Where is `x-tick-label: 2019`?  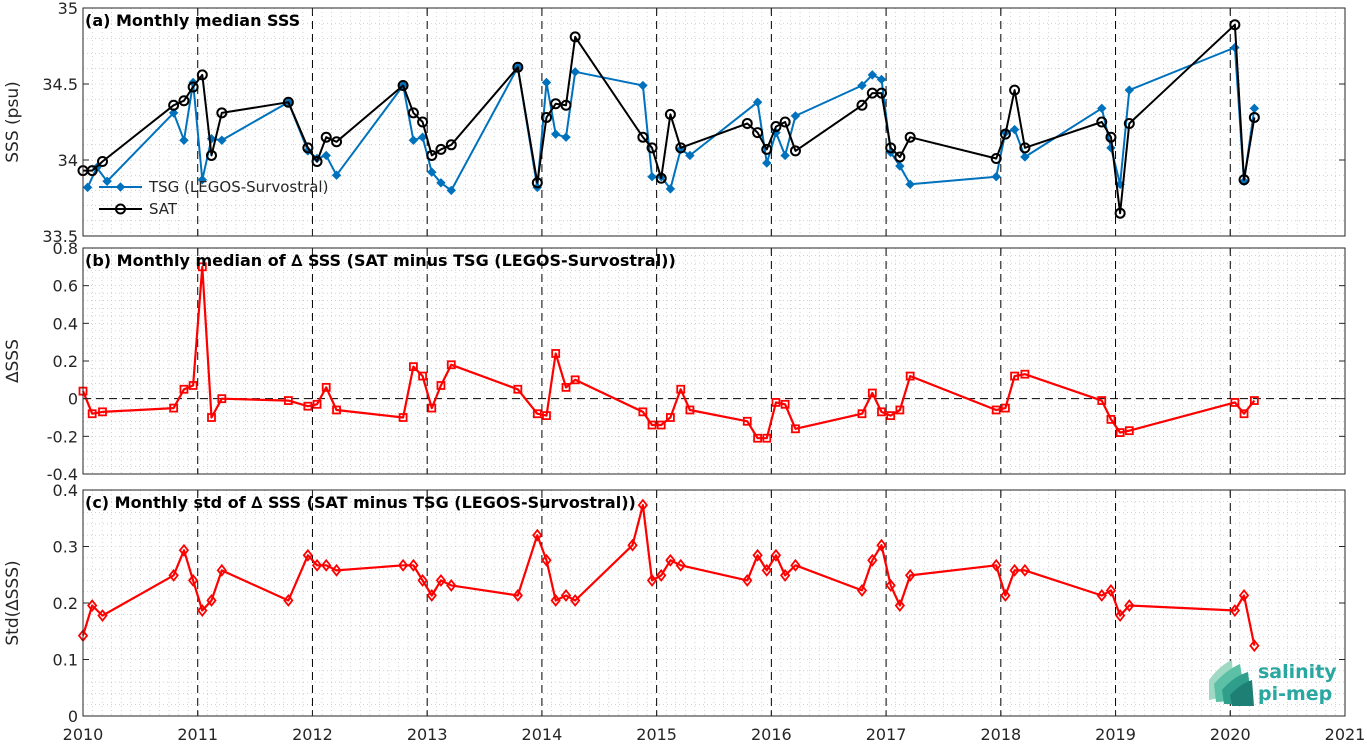
x-tick-label: 2019 is located at coordinates (1115, 734).